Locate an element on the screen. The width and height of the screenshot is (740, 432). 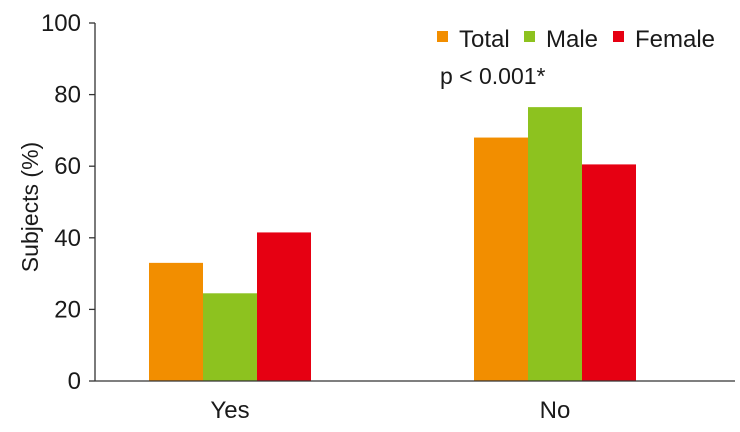
y-tick-label: 20 is located at coordinates (67, 309).